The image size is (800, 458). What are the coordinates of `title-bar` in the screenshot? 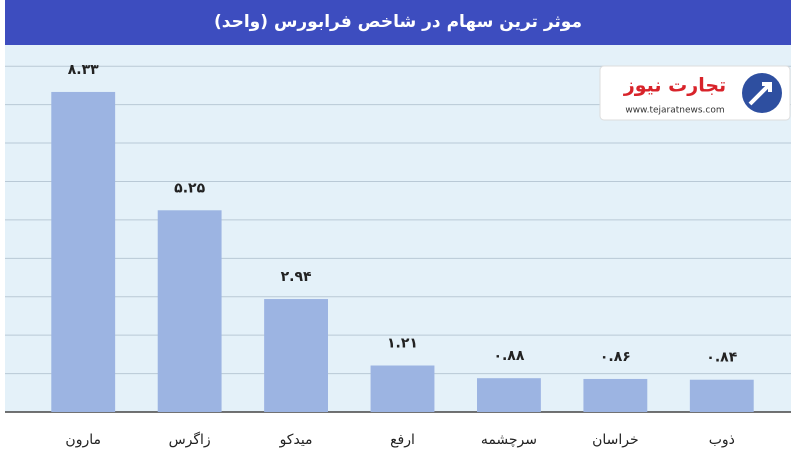 It's located at (398, 22).